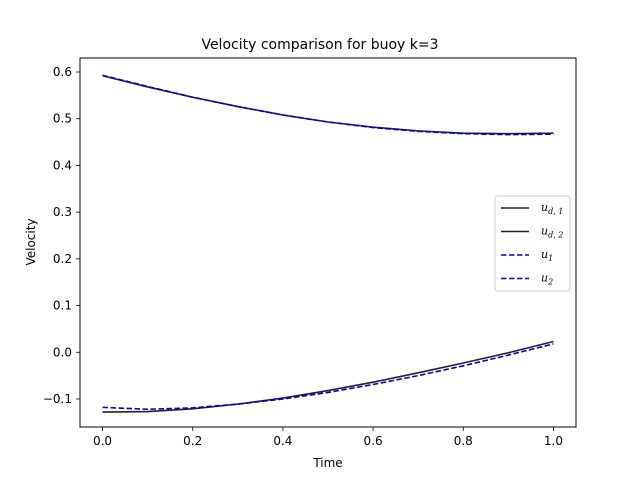 The image size is (640, 480). Describe the element at coordinates (547, 255) in the screenshot. I see `legend-label-3: u1` at that location.